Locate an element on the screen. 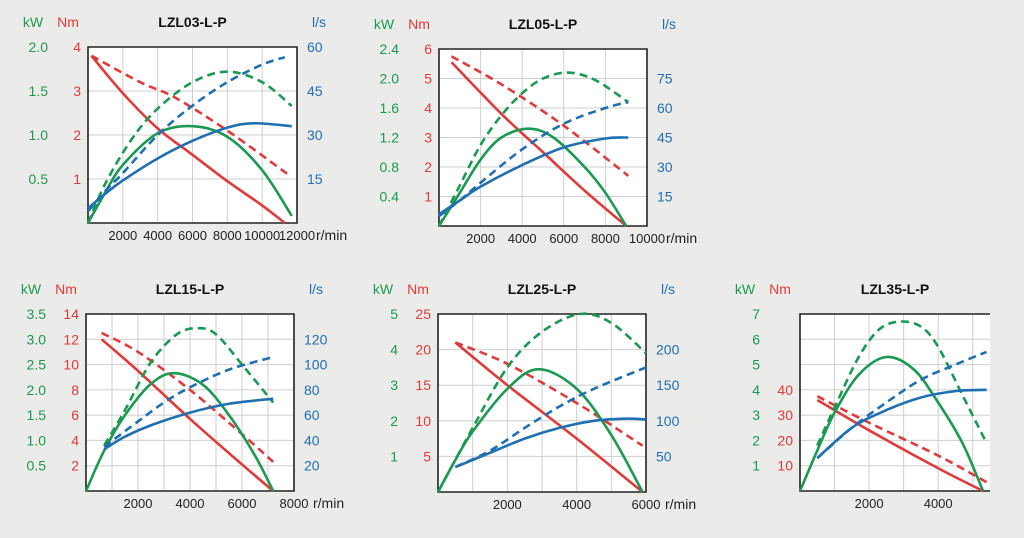  tick-label-kw: 5 is located at coordinates (756, 365).